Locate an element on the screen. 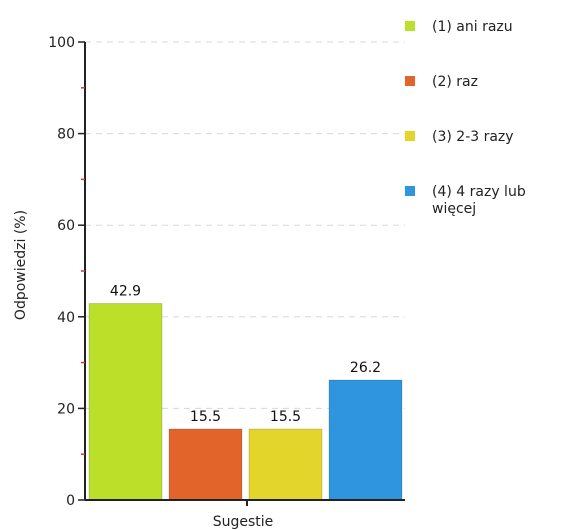  y-axis-title: Odpowiedzi (%) is located at coordinates (21, 265).